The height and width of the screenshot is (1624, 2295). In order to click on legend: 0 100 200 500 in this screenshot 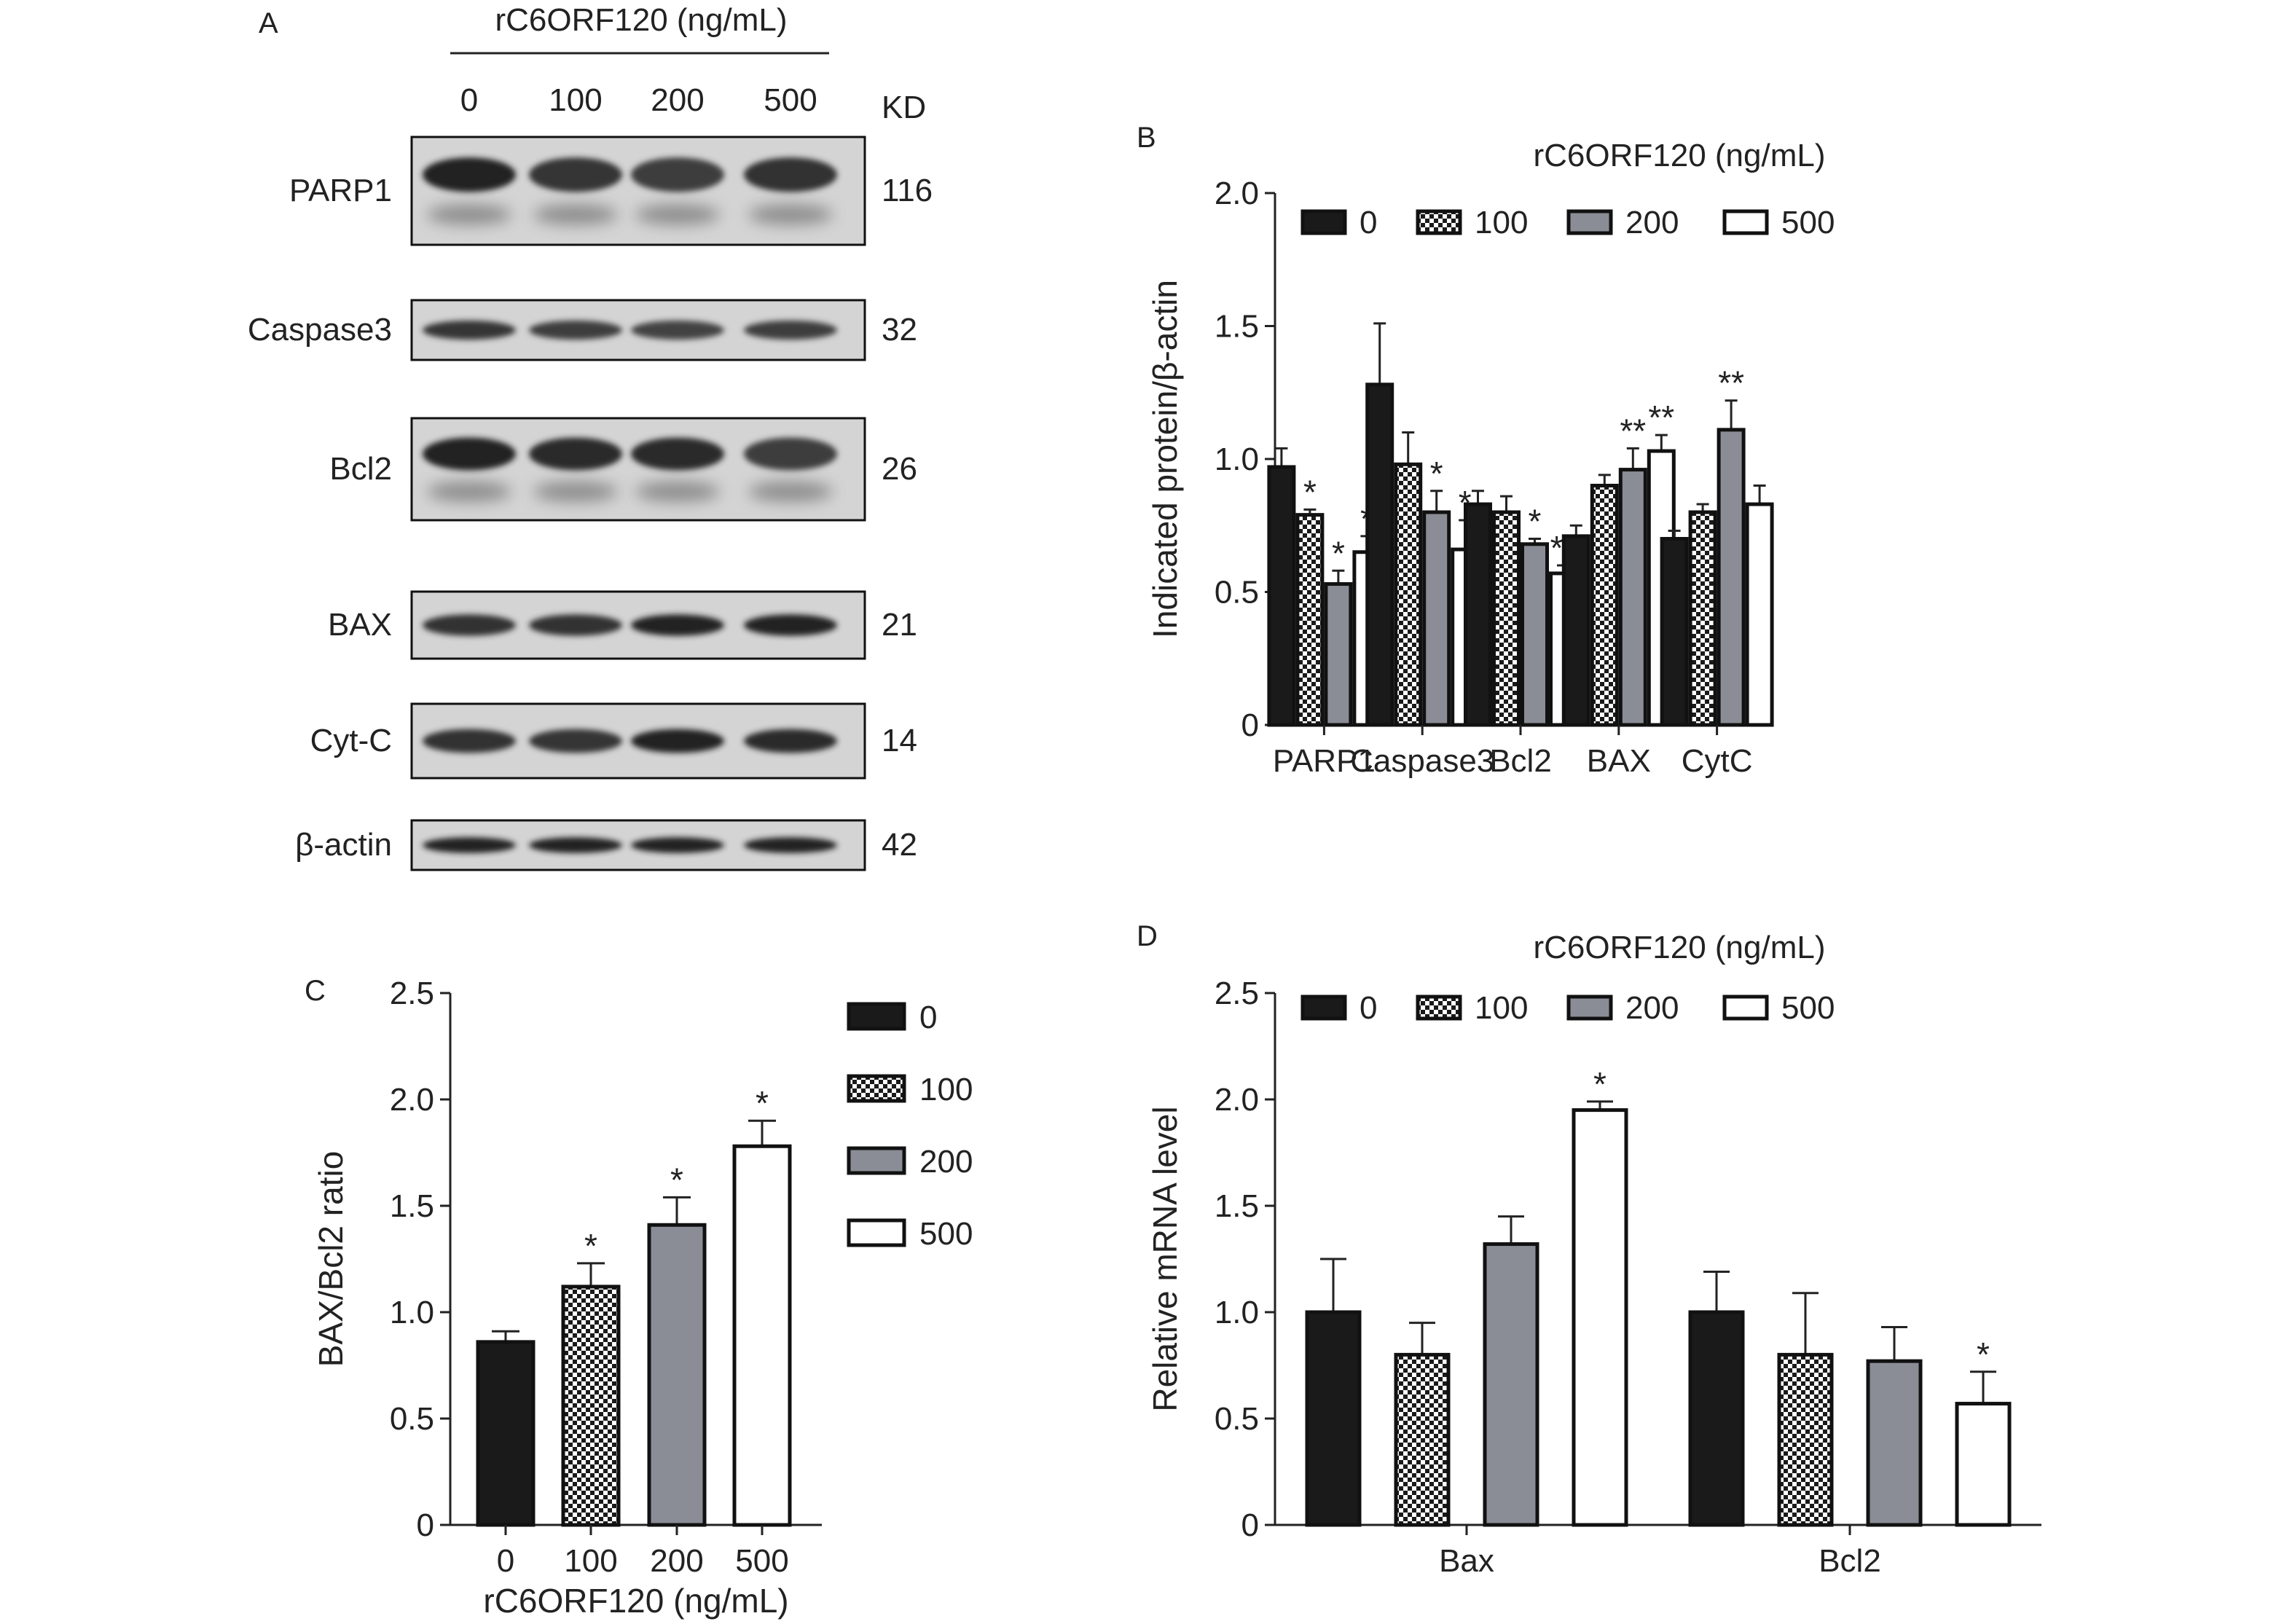, I will do `click(910, 1126)`.